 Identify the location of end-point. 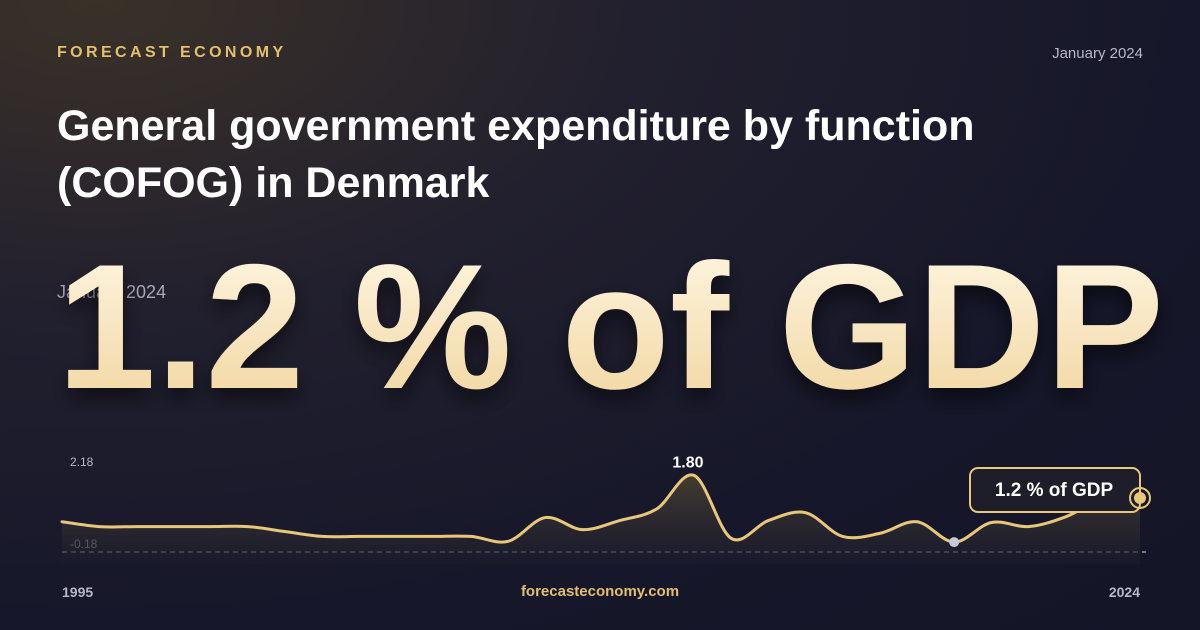
(1140, 497).